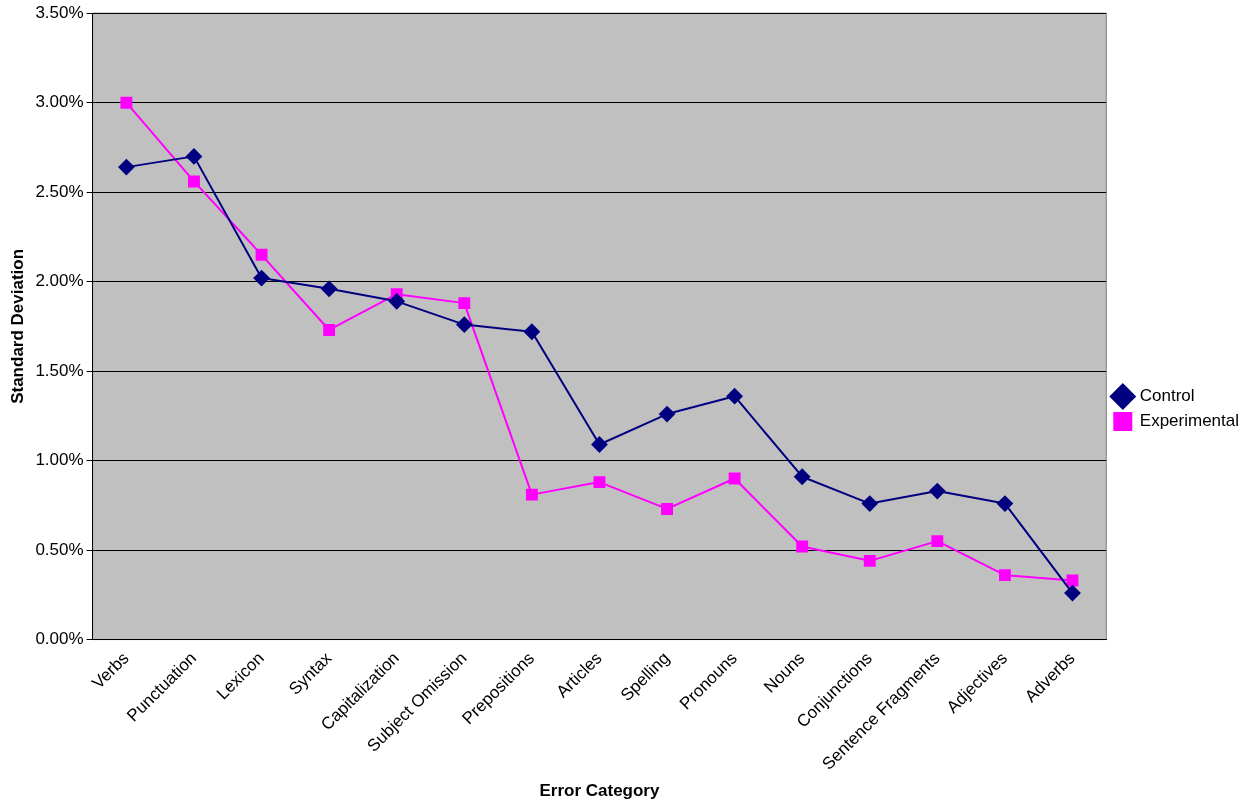  I want to click on y-tick-label: 1.00%, so click(59, 460).